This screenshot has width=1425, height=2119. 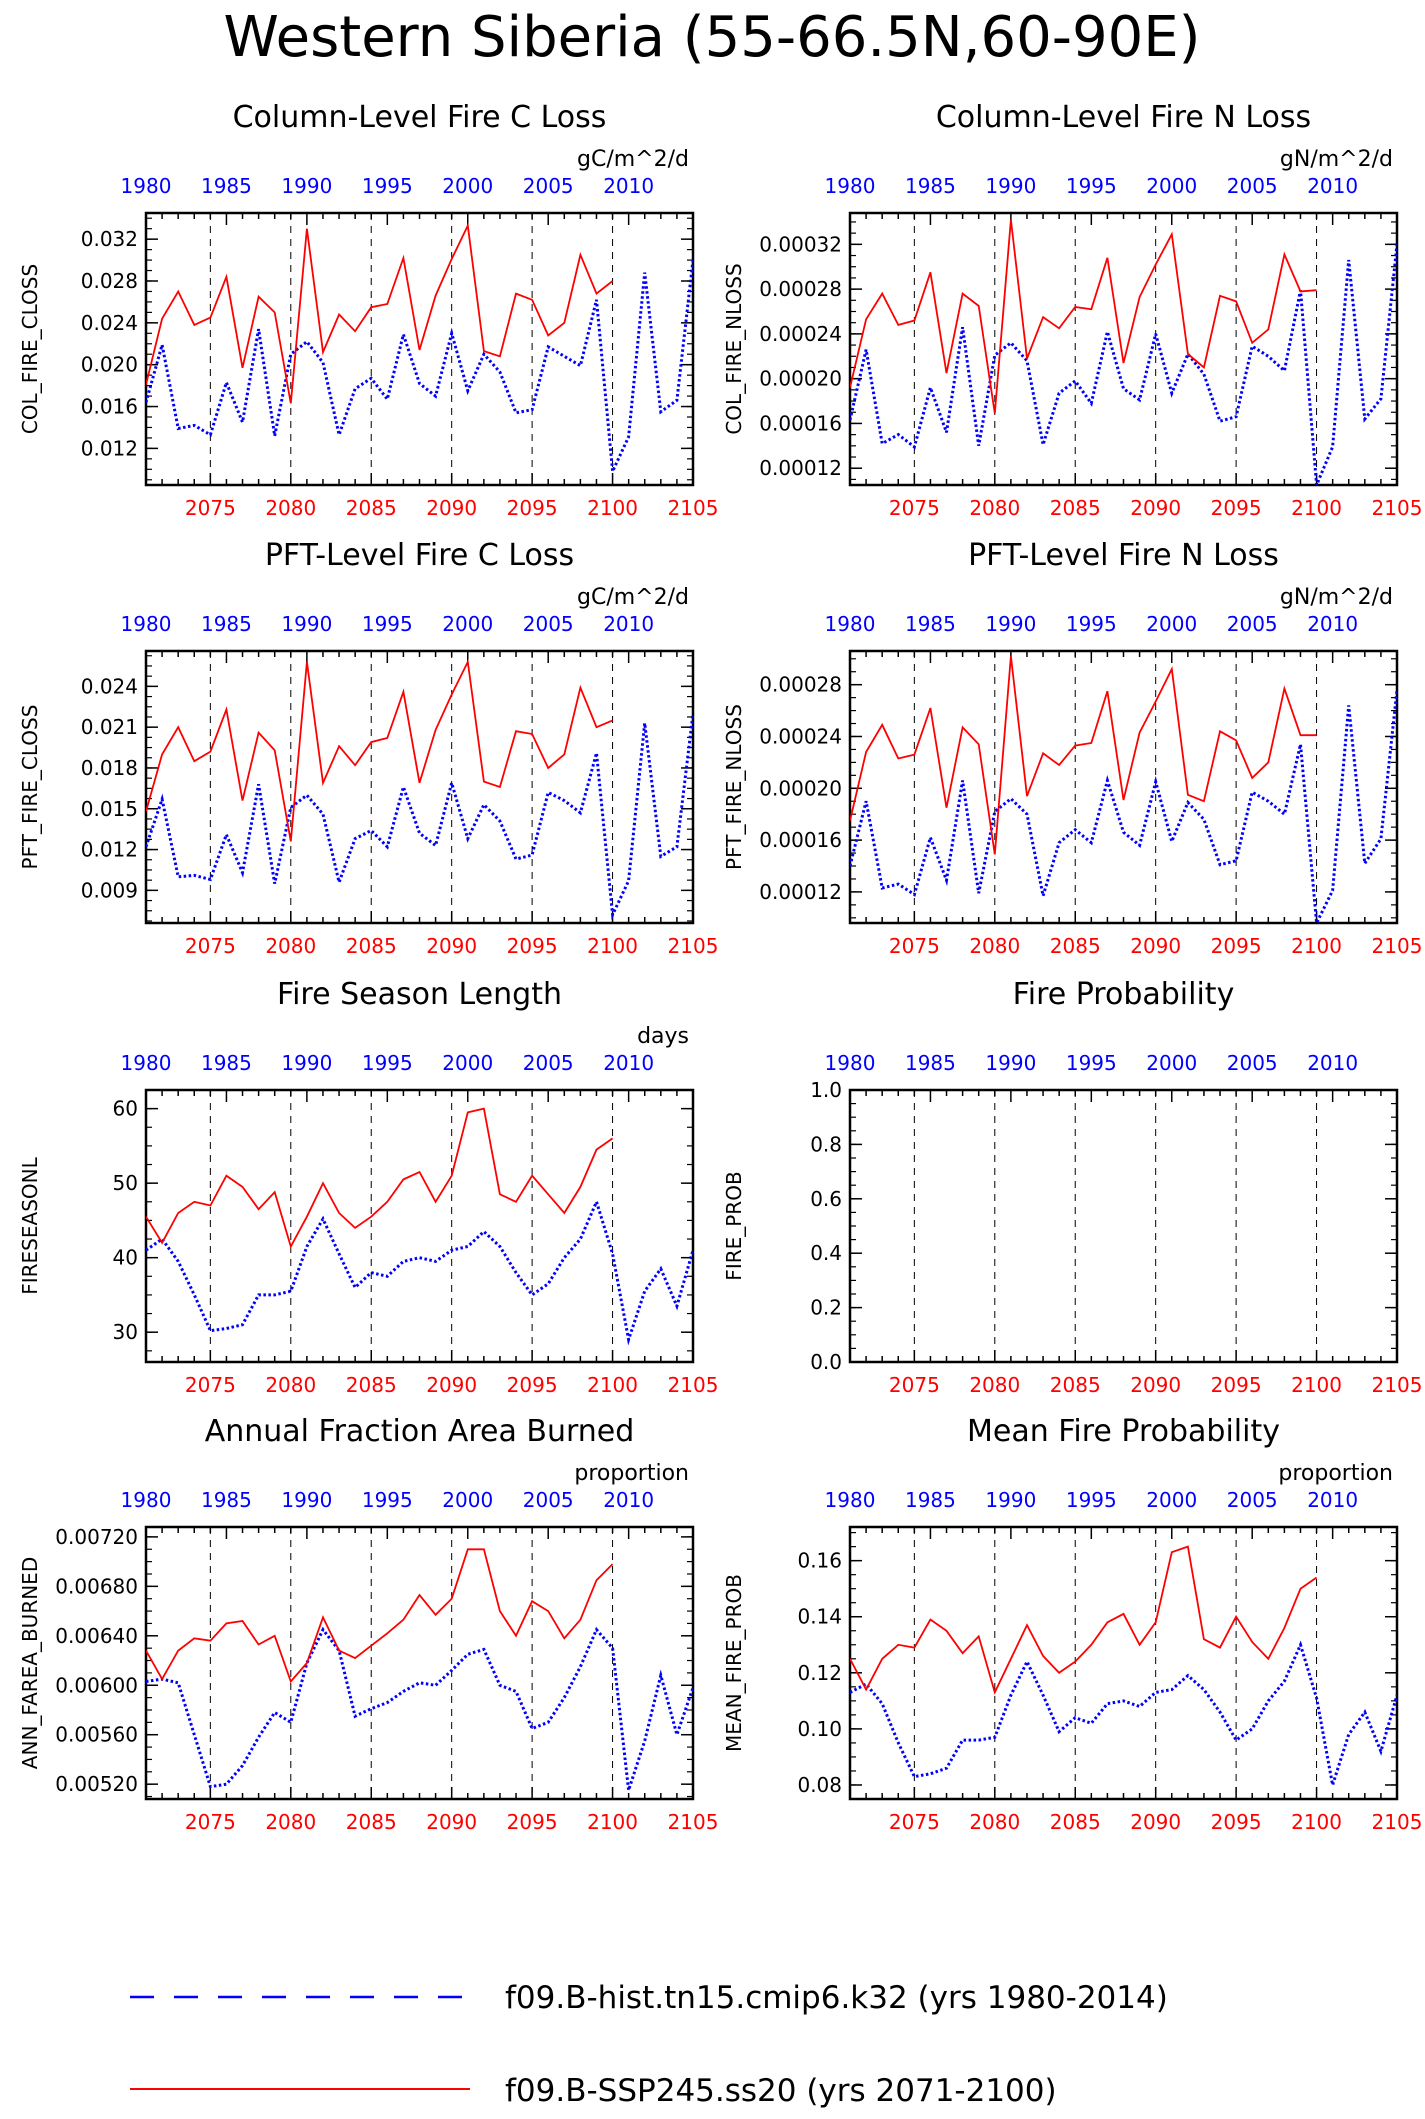 I want to click on y-tick-label: 0.00720, so click(x=96, y=1537).